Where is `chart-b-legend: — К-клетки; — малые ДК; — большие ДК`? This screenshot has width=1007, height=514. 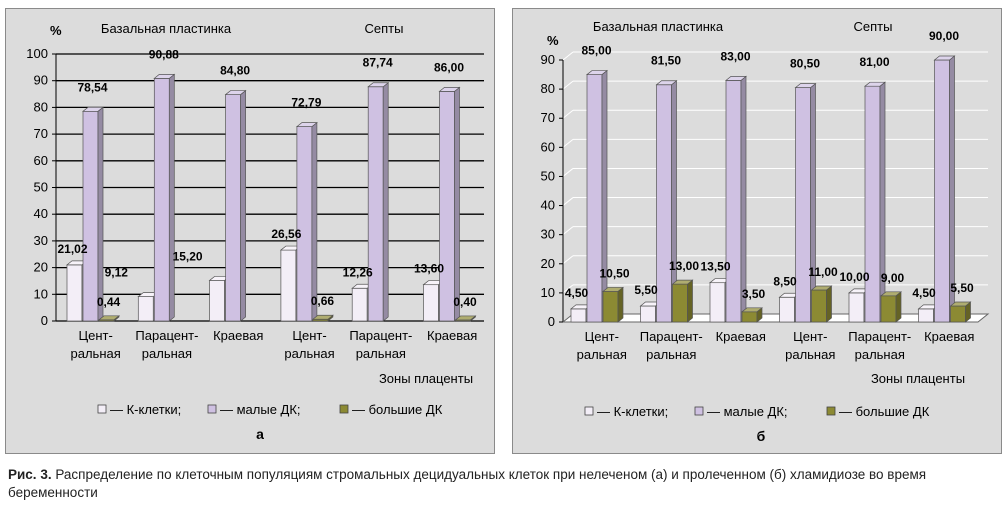 chart-b-legend: — К-клетки; — малые ДК; — большие ДК is located at coordinates (757, 411).